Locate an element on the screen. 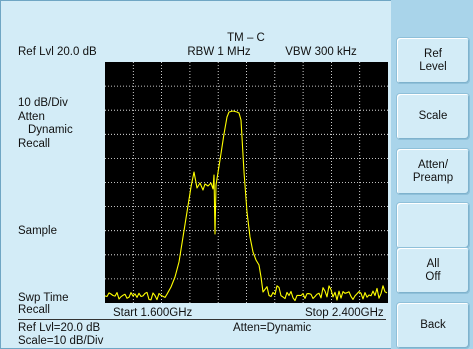 The height and width of the screenshot is (349, 473). scale-label: 10 dB/Div is located at coordinates (43, 103).